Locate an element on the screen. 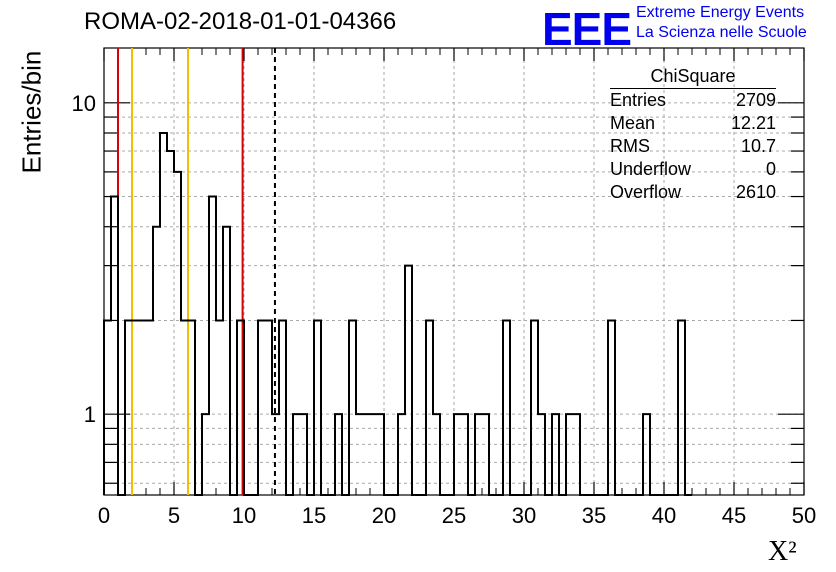 The width and height of the screenshot is (836, 572). x-tick-label: 40 is located at coordinates (664, 515).